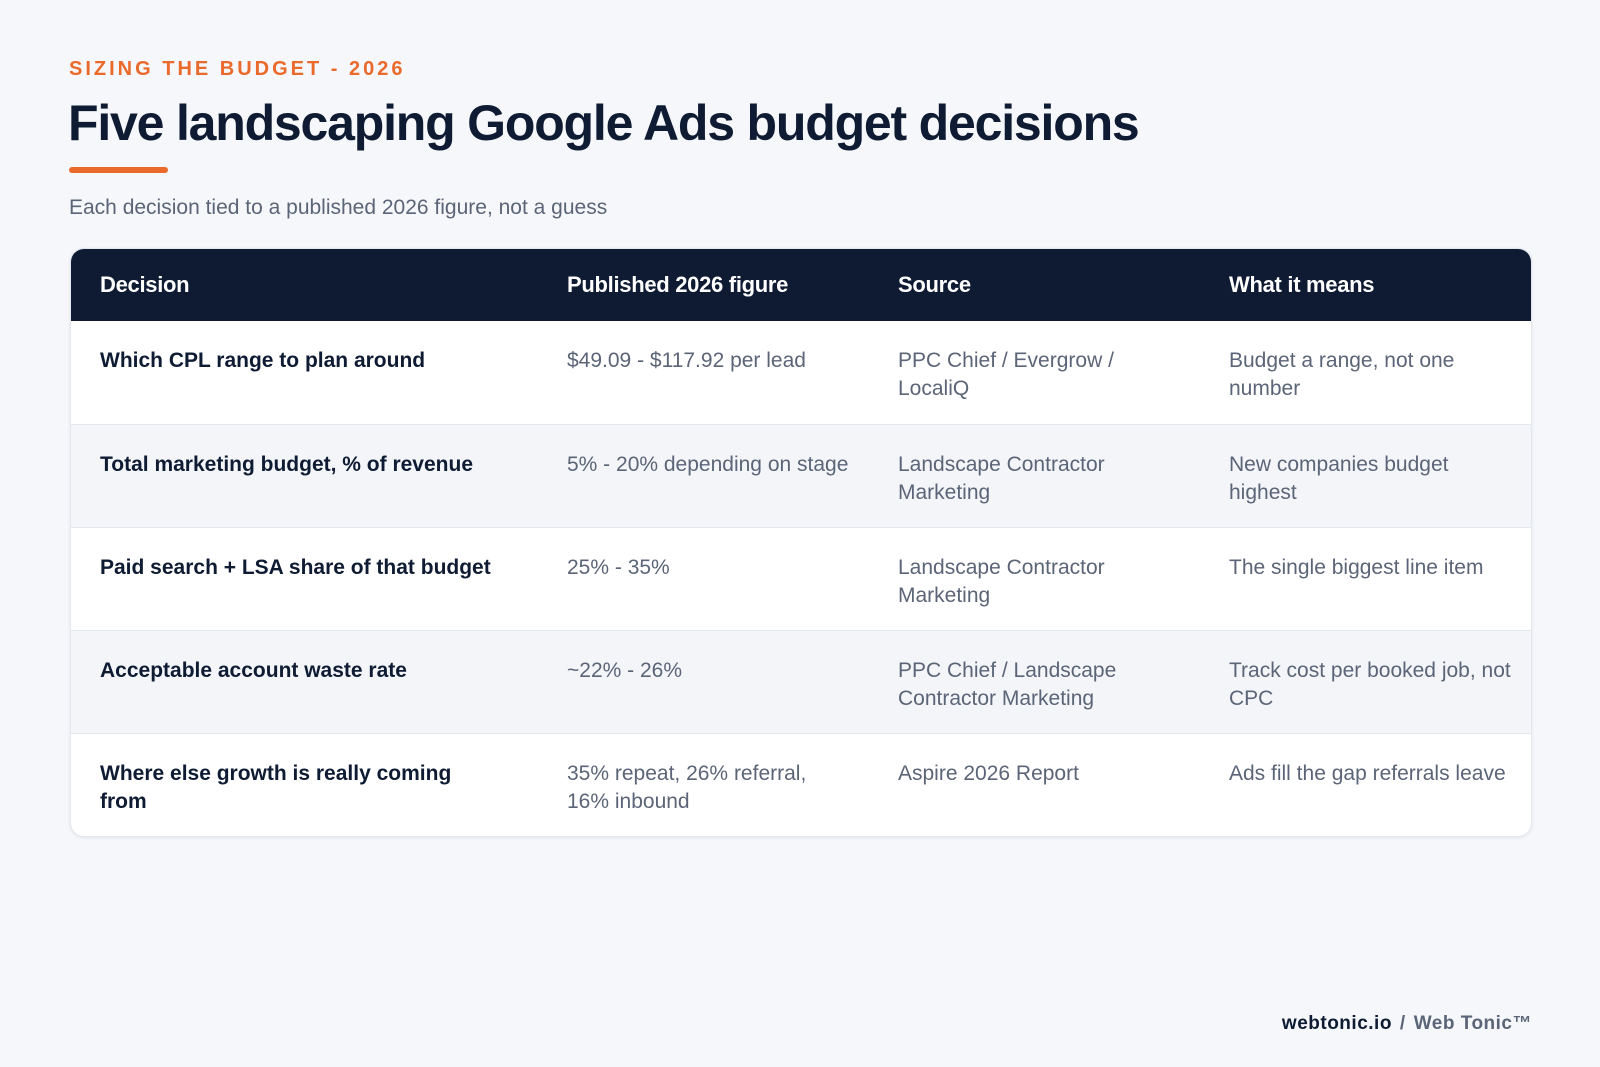 This screenshot has width=1600, height=1067. I want to click on decision-cell: Which CPL range to plan around, so click(263, 360).